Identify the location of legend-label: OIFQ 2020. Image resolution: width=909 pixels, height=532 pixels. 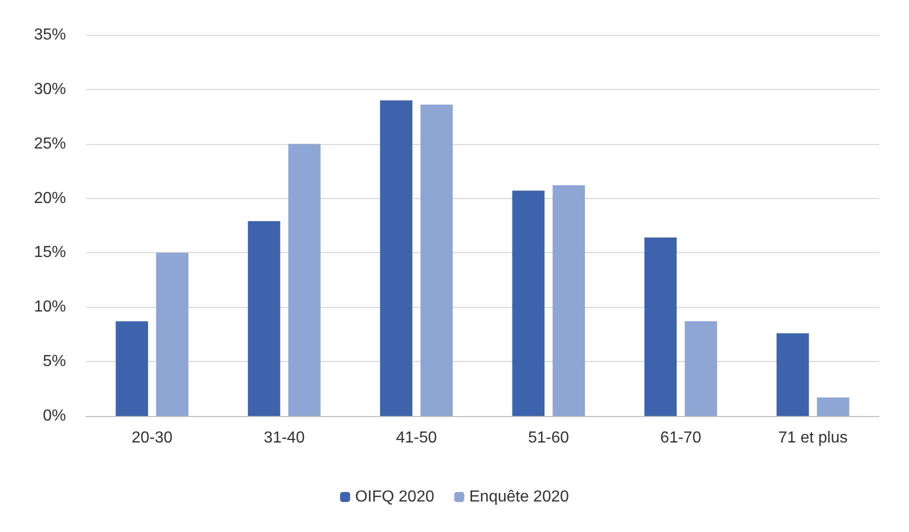
(394, 497).